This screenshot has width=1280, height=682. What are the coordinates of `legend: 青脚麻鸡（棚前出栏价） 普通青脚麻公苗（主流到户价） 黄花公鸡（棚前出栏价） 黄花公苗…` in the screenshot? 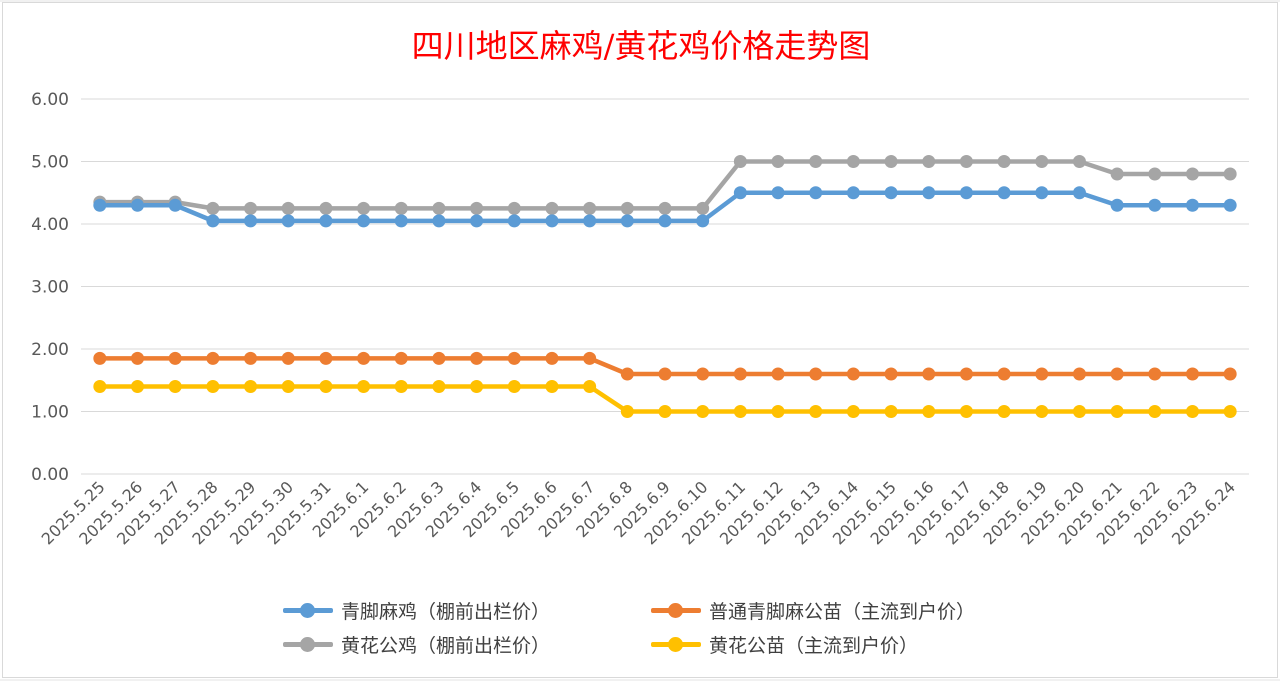 It's located at (663, 630).